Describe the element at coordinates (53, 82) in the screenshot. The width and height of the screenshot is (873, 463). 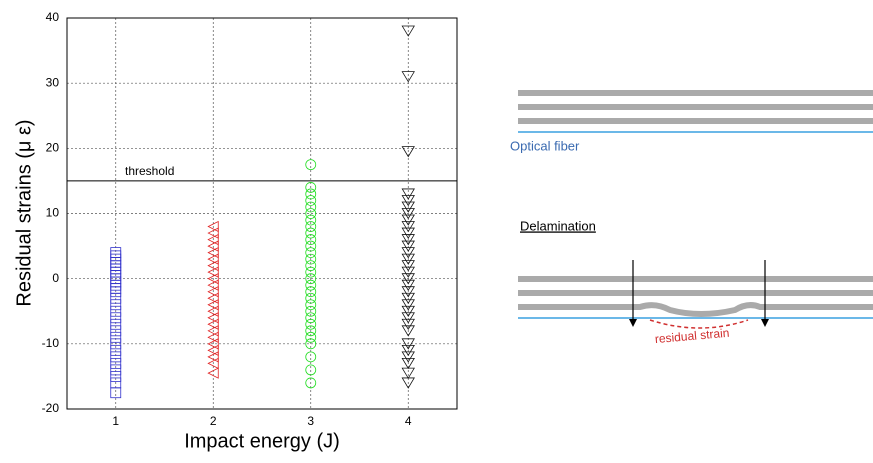
I see `y-tick-label: 30` at that location.